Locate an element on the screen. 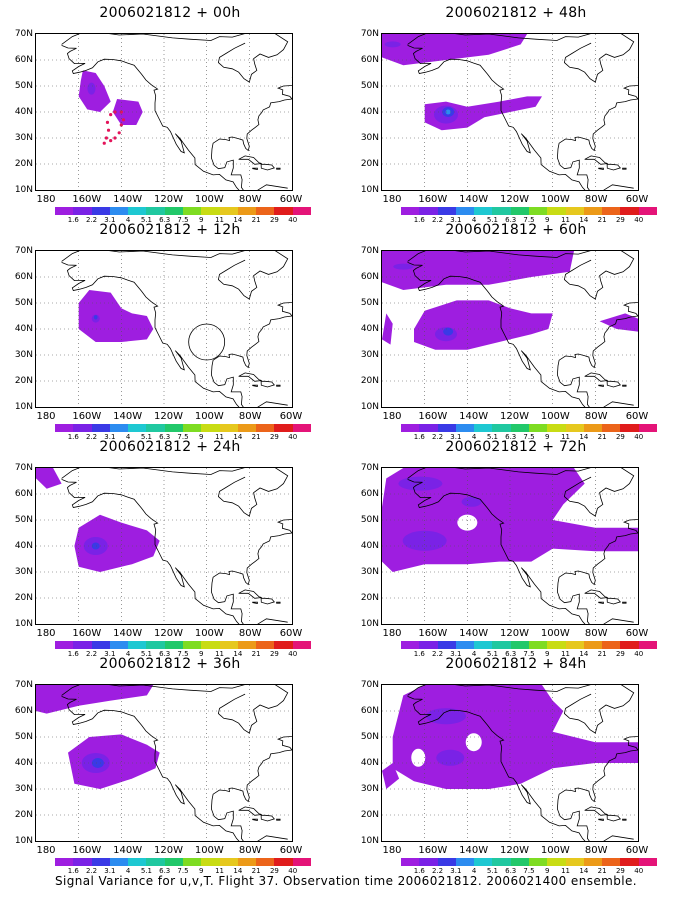 The image size is (692, 900). colorbar-tick-label: 9 is located at coordinates (547, 871).